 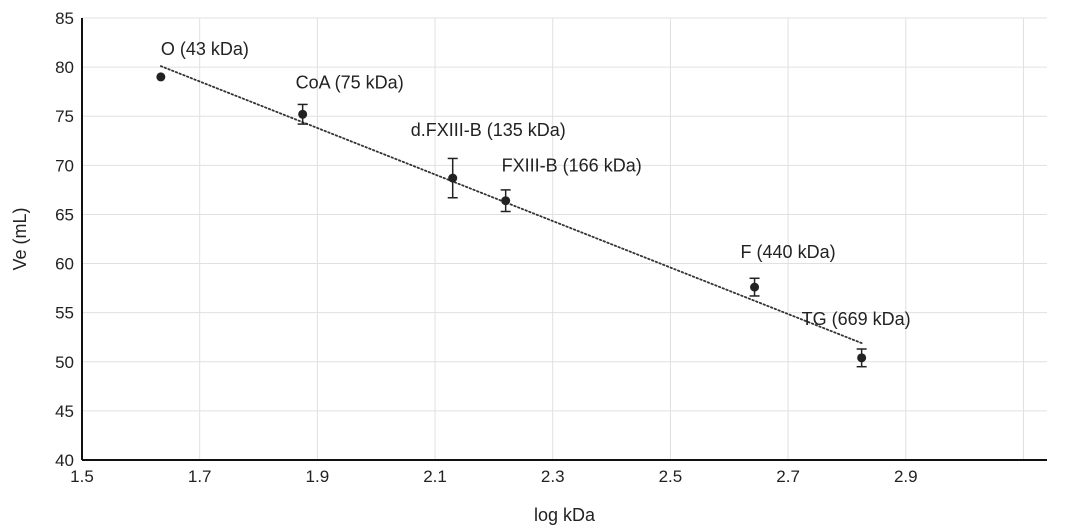 What do you see at coordinates (350, 82) in the screenshot?
I see `point-label: CoA (75 kDa)` at bounding box center [350, 82].